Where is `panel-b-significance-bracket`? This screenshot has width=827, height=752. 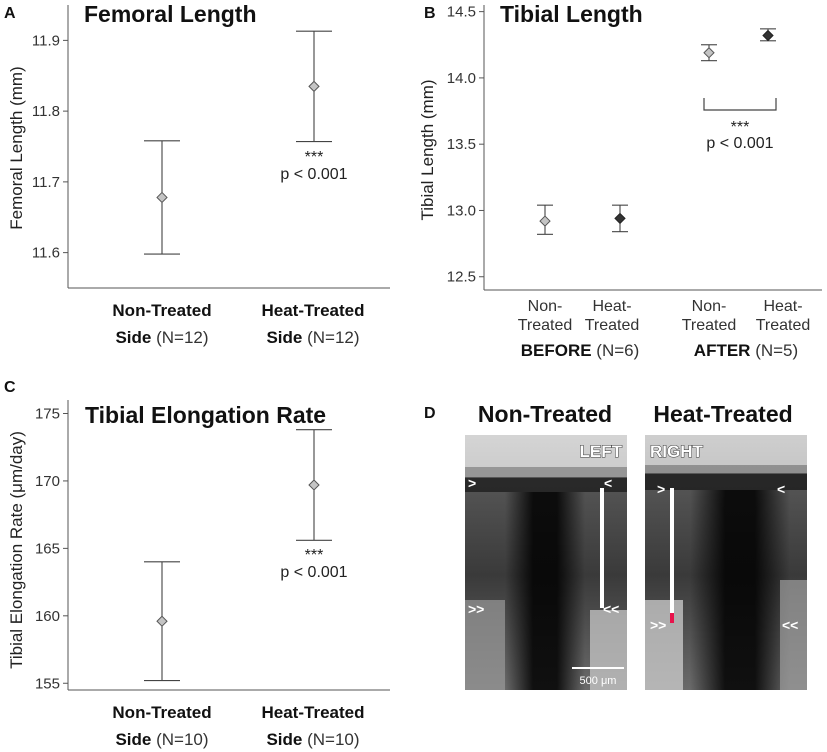
panel-b-significance-bracket is located at coordinates (740, 104).